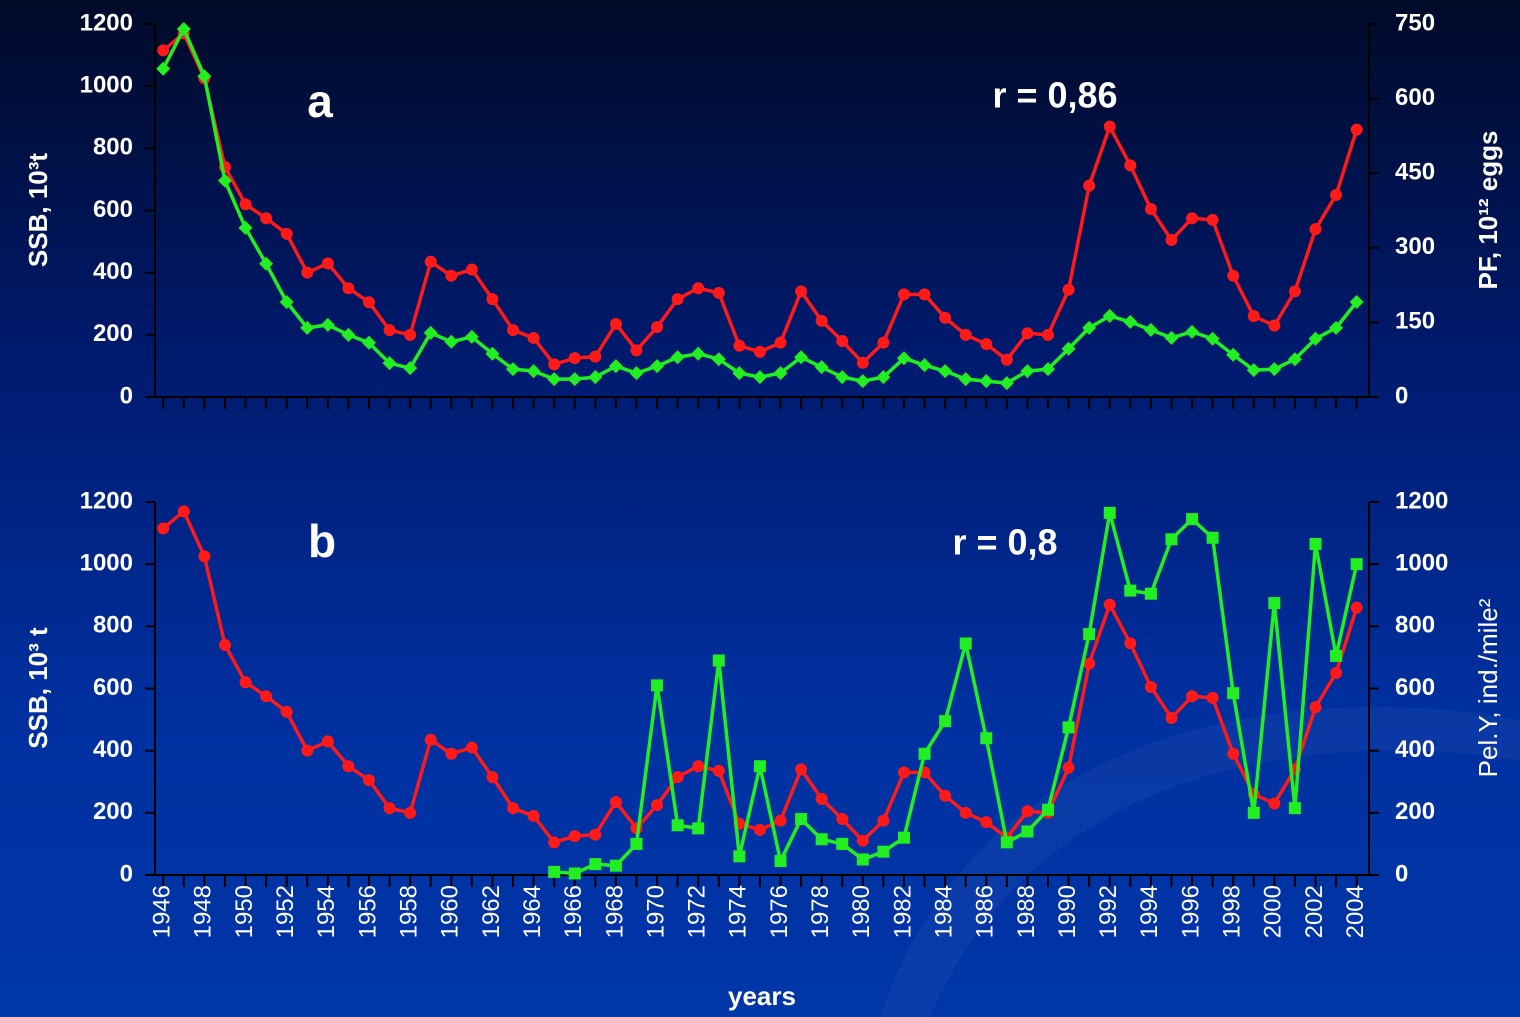  What do you see at coordinates (1149, 911) in the screenshot?
I see `x-tick-label: 1994` at bounding box center [1149, 911].